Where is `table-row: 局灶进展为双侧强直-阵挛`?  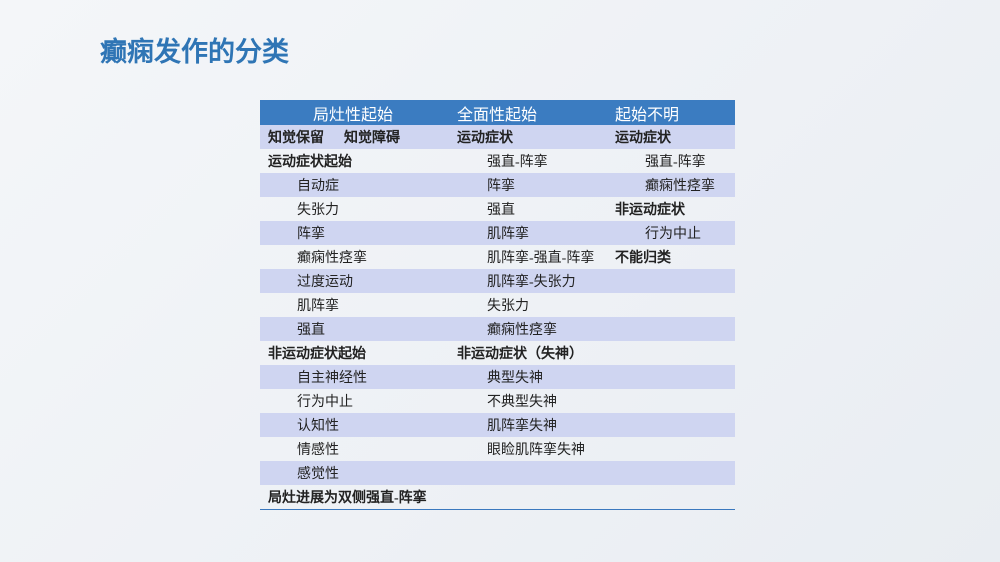
table-row: 局灶进展为双侧强直-阵挛 is located at coordinates (497, 497).